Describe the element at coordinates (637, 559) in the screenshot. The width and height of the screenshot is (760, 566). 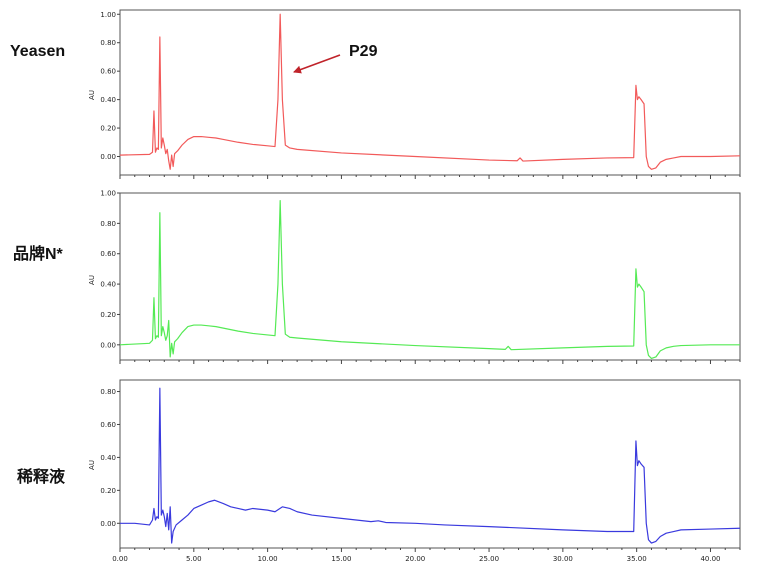
I see `x-tick-label: 35.00` at that location.